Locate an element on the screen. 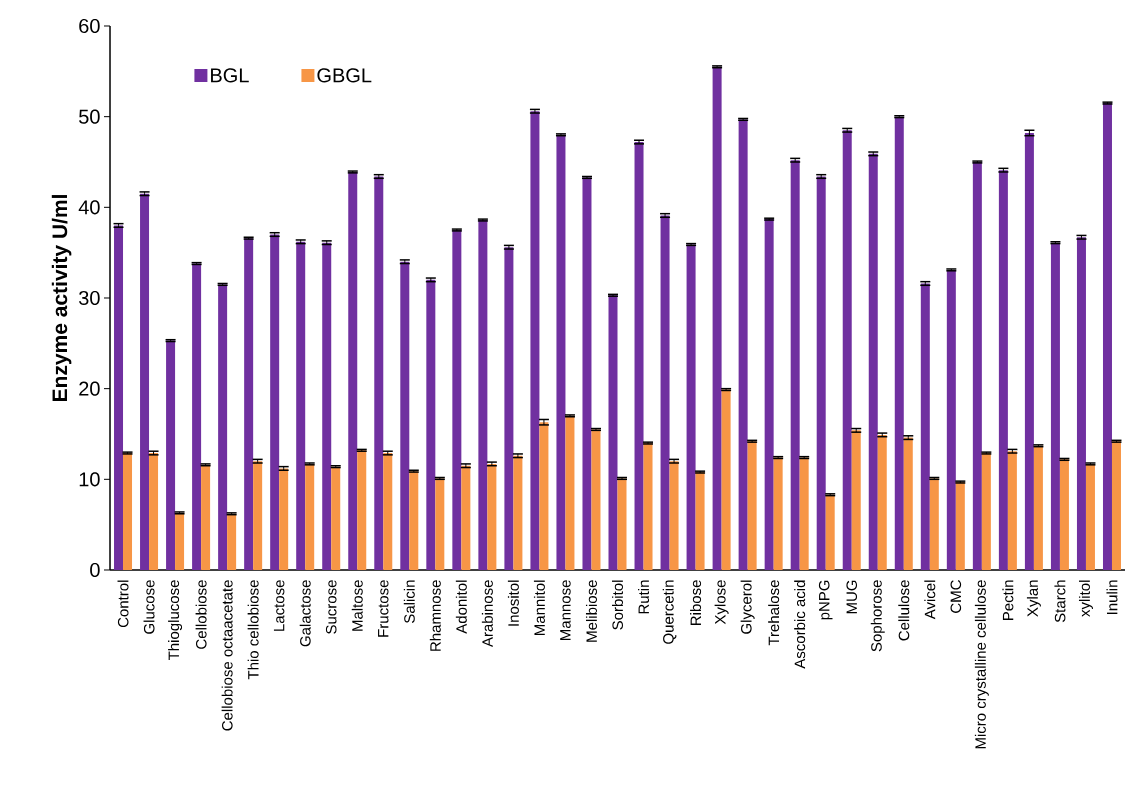 The height and width of the screenshot is (805, 1129). x-tick-label: Sophorose is located at coordinates (877, 616).